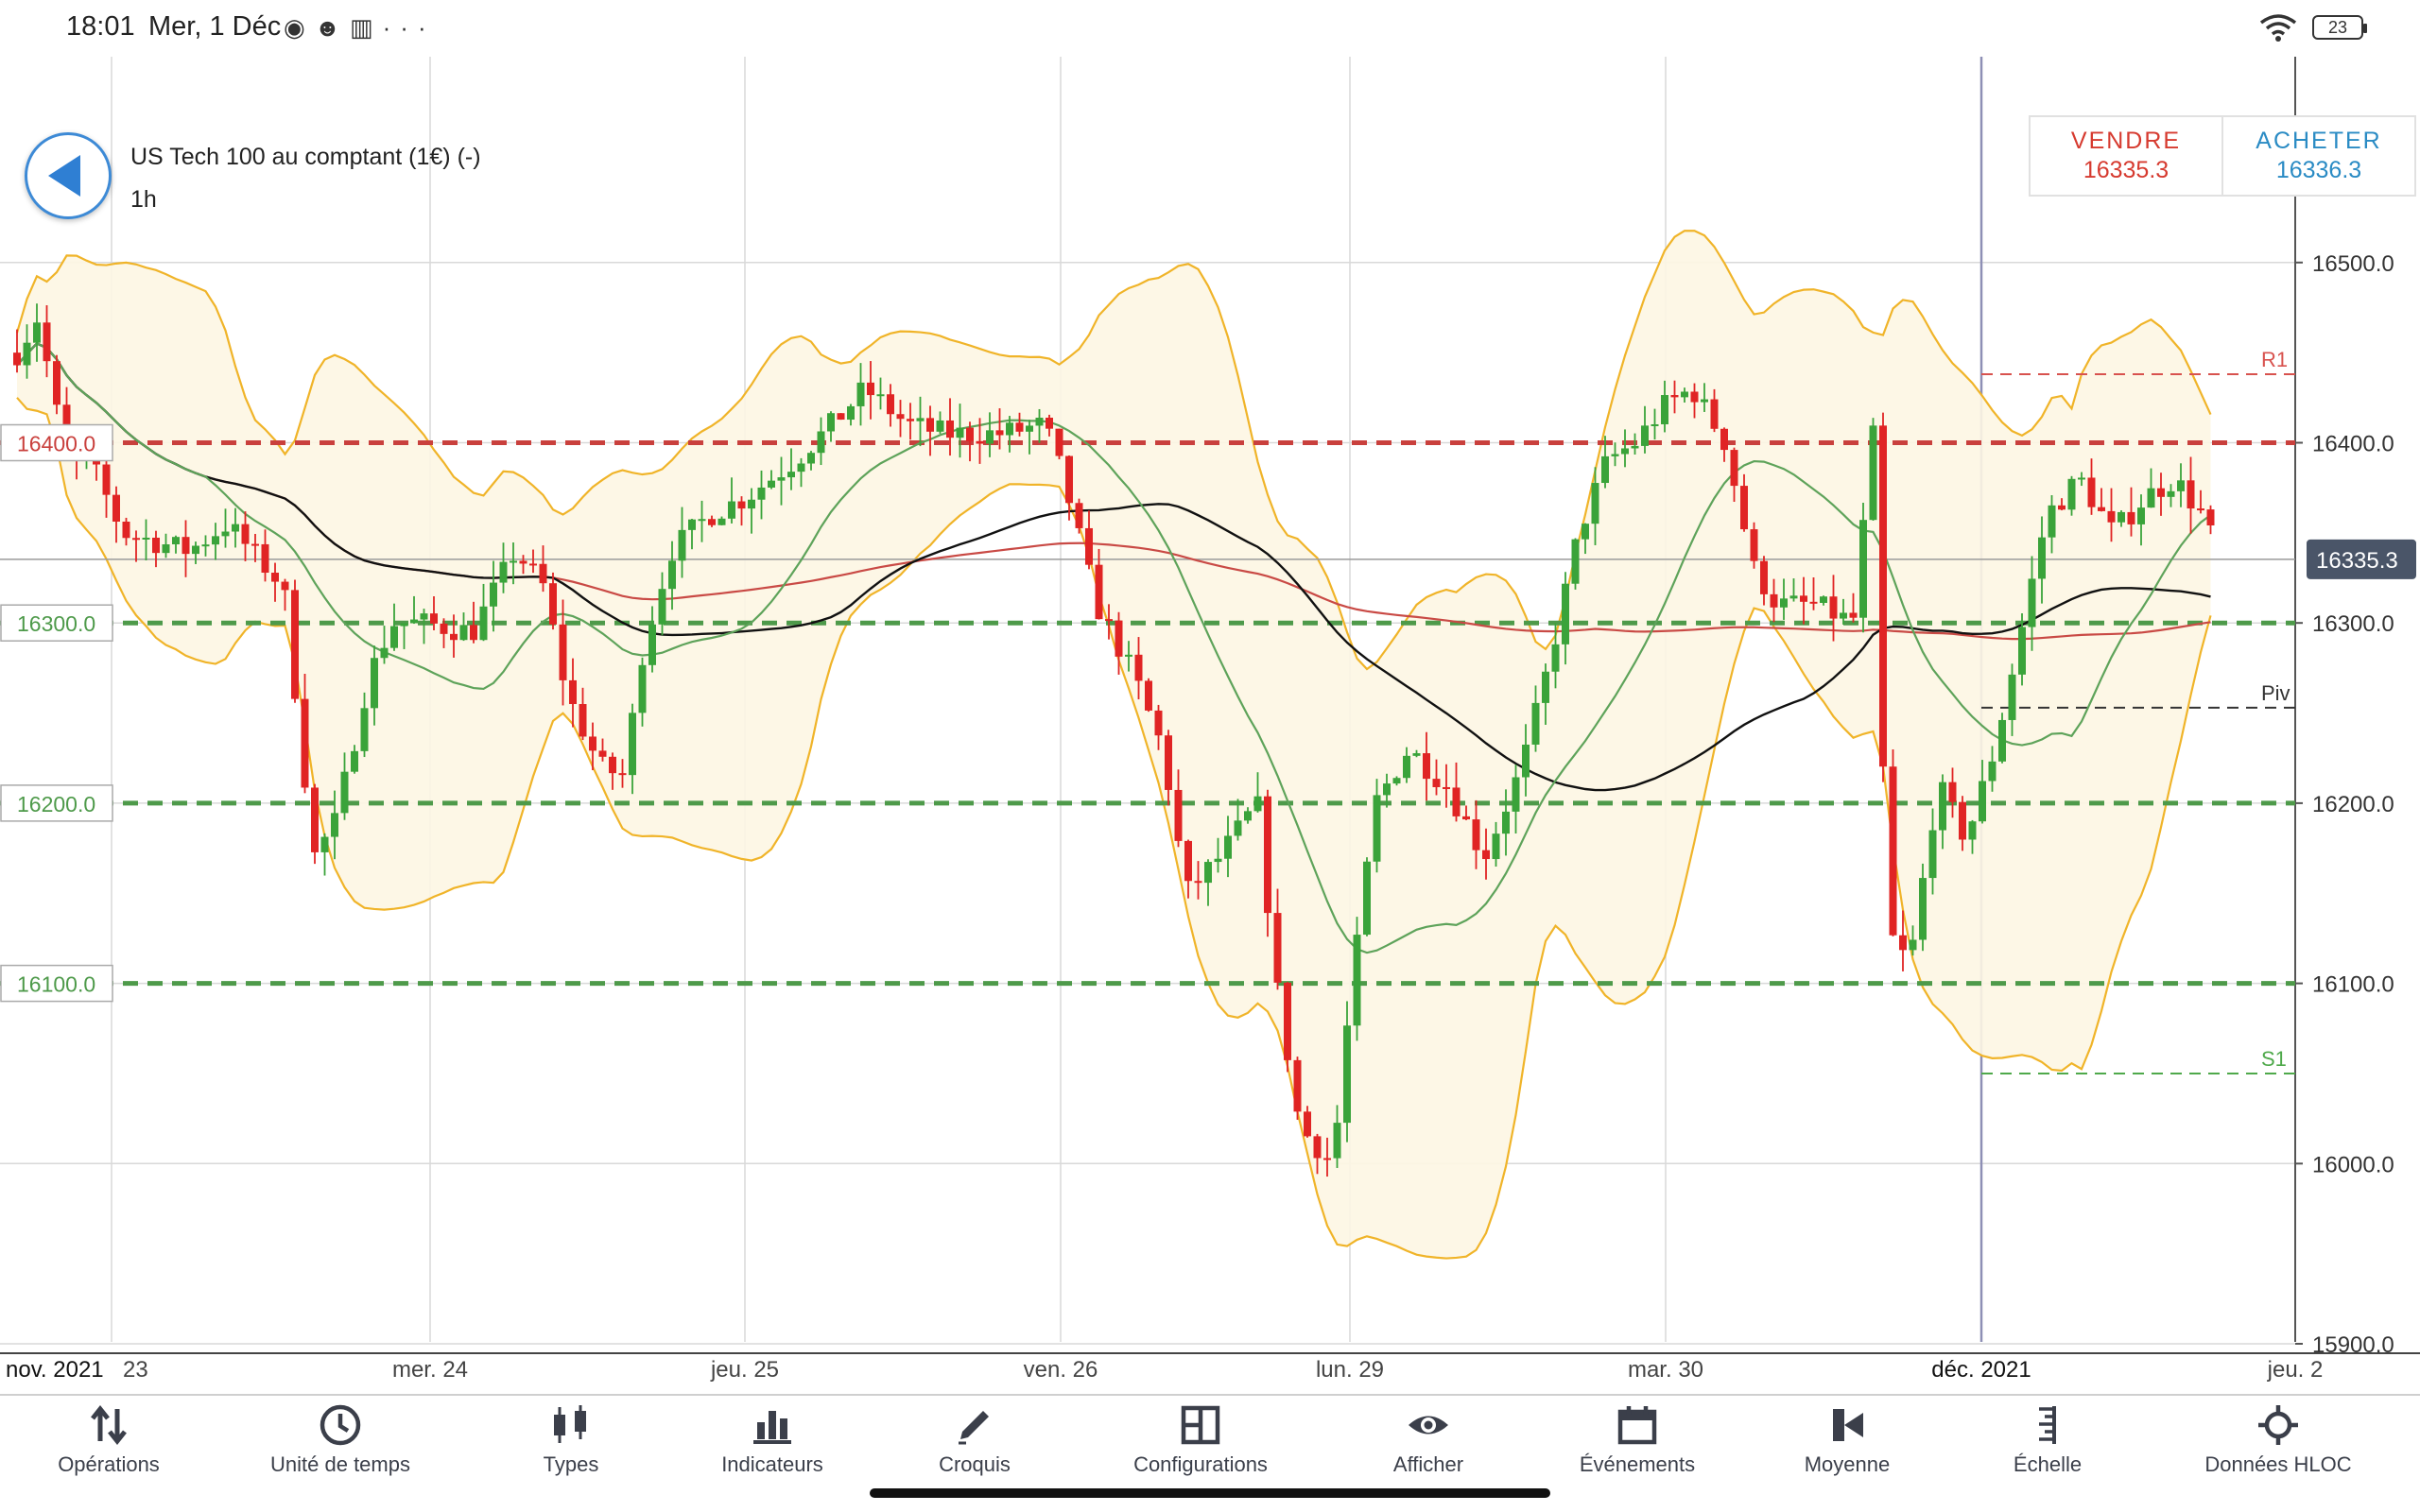  Describe the element at coordinates (143, 199) in the screenshot. I see `timeframe-label: 1h` at that location.